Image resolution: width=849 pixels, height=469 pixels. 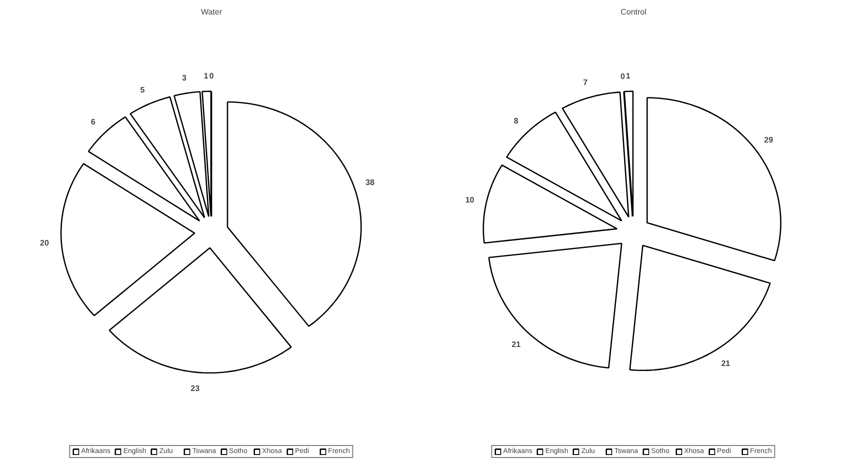 What do you see at coordinates (45, 243) in the screenshot?
I see `data-label: 20` at bounding box center [45, 243].